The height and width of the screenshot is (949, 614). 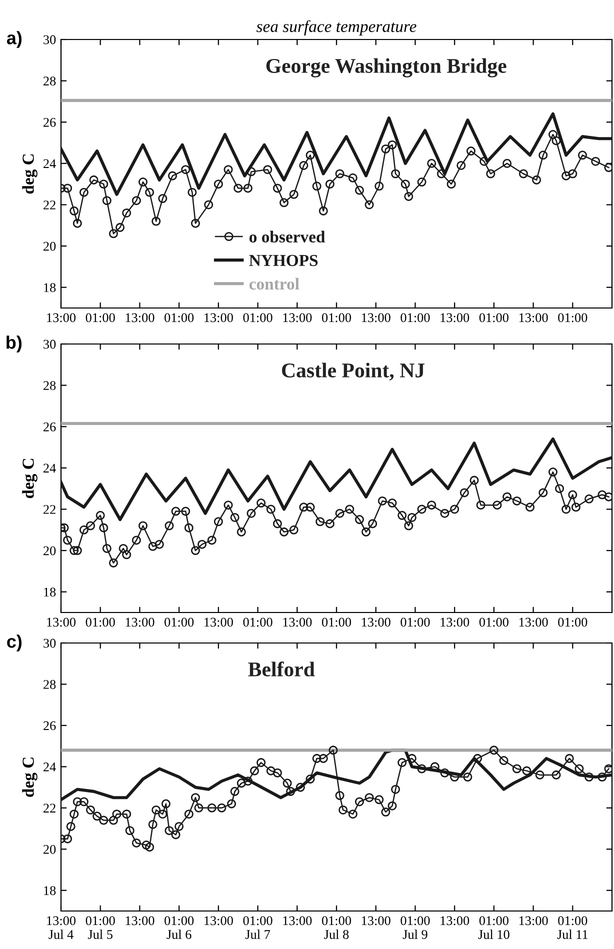 I want to click on x-tick-label: 13:00 Jul 4, so click(x=61, y=927).